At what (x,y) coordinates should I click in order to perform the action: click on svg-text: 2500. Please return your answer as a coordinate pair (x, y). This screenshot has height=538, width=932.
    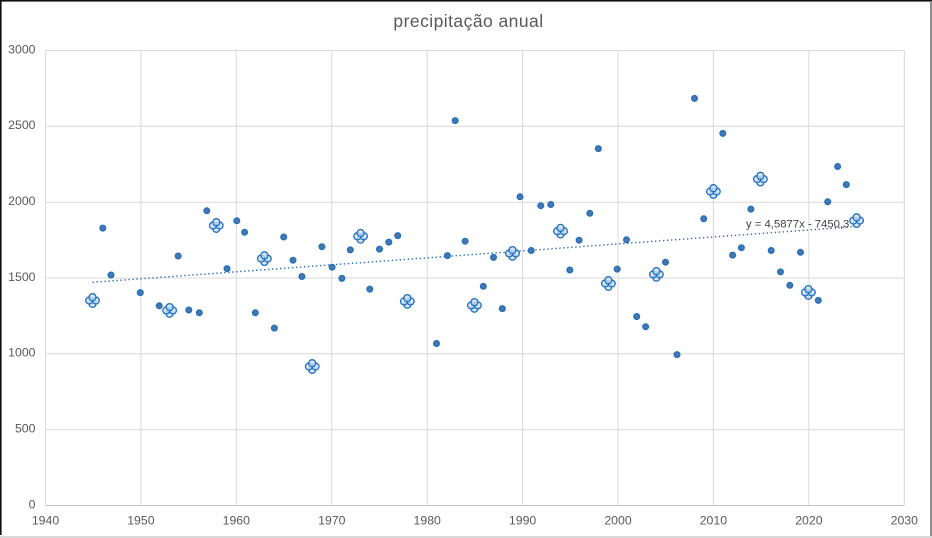
    Looking at the image, I should click on (22, 125).